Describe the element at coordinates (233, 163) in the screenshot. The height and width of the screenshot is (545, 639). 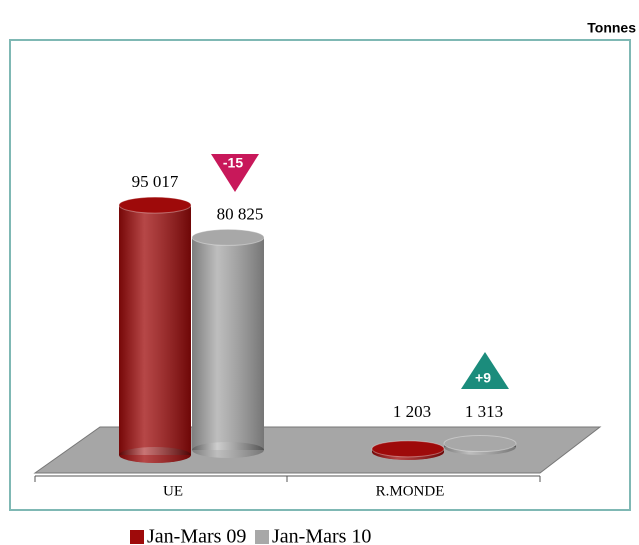
I see `change-label: -15` at that location.